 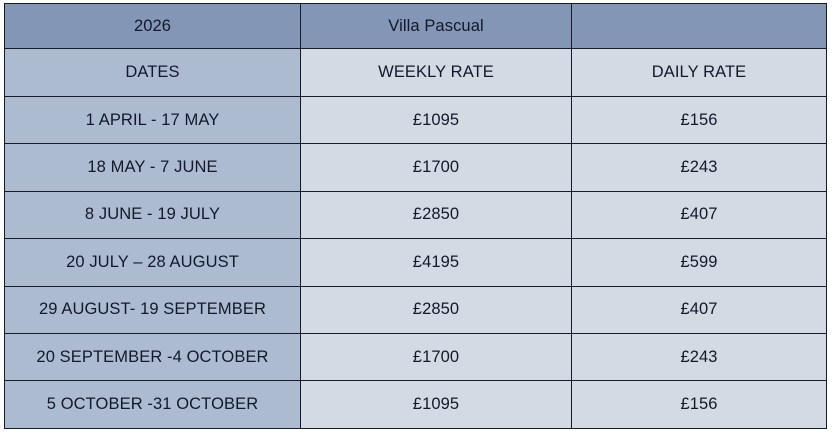 I want to click on table-row: 18 MAY - 7 JUNE £1700 £243, so click(x=415, y=167).